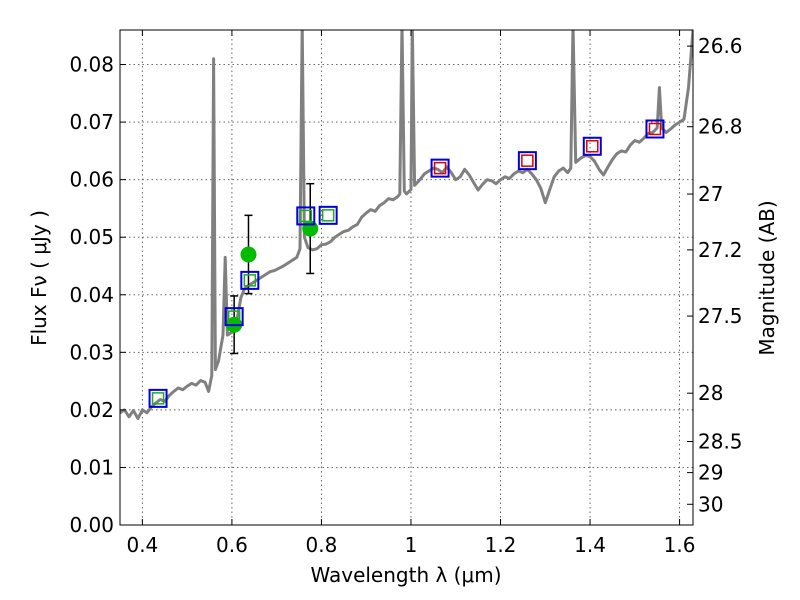 This screenshot has width=800, height=600. What do you see at coordinates (39, 278) in the screenshot?
I see `y-axis-title-left: Flux Fν ( μJy )` at bounding box center [39, 278].